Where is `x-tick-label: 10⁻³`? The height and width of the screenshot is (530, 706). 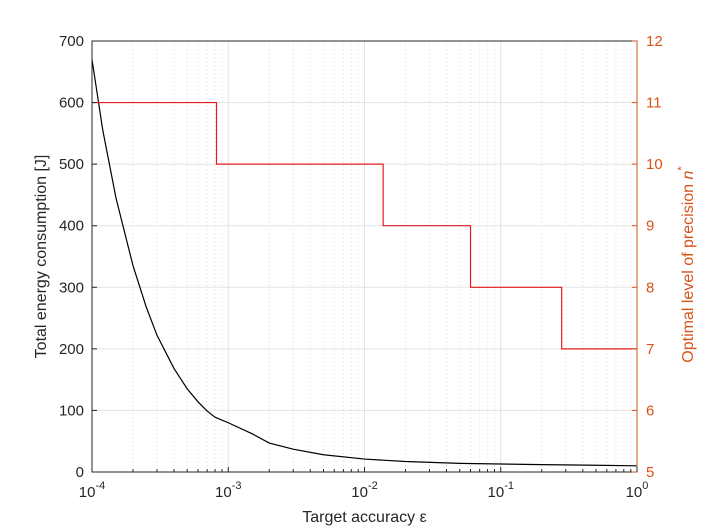
x-tick-label: 10⁻³ is located at coordinates (228, 490).